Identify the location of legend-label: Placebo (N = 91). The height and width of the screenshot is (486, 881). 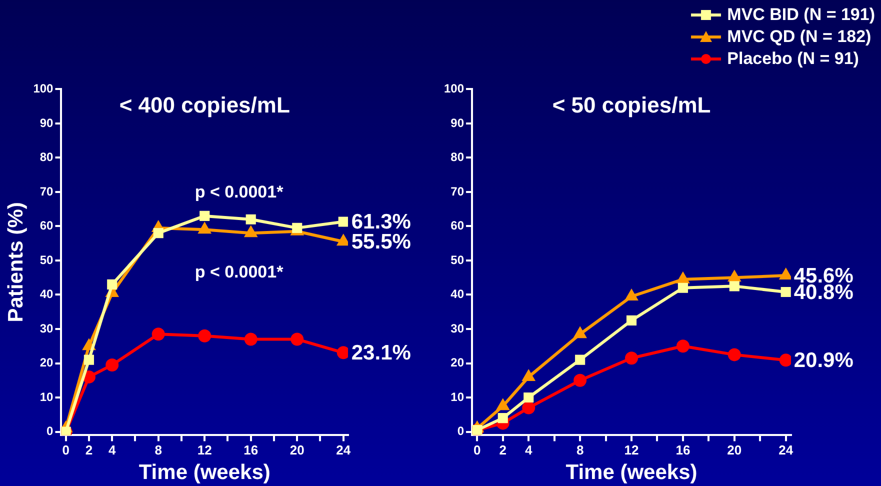
(793, 59).